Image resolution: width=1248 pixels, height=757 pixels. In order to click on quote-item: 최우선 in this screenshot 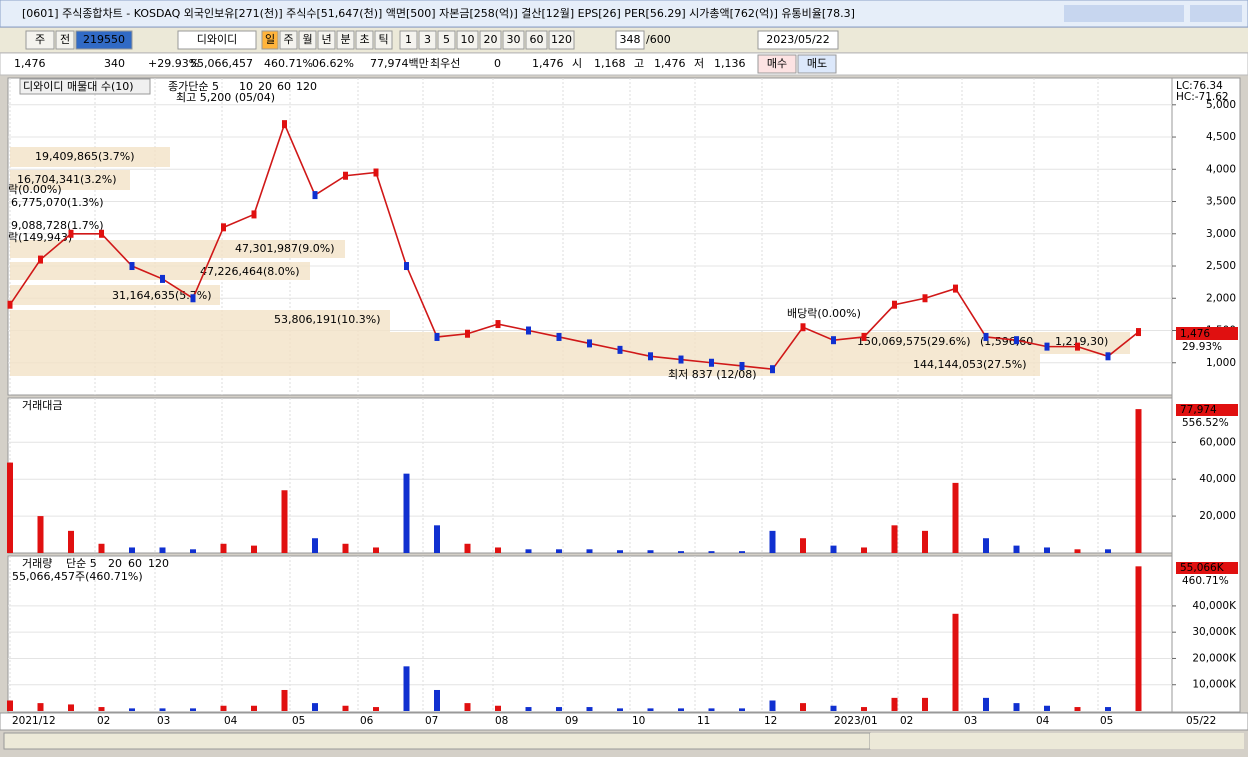, I will do `click(445, 63)`.